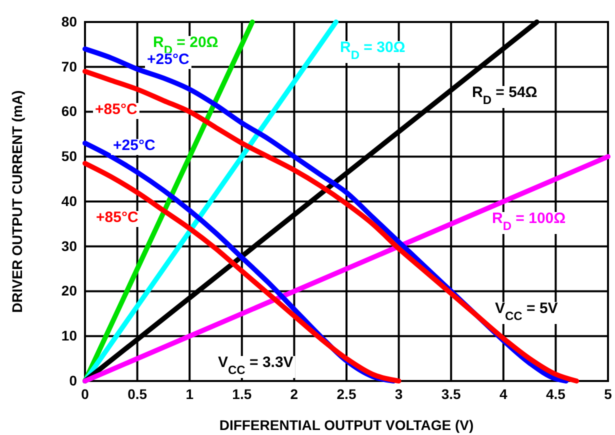  I want to click on annotation: V$_{CC}$ = 3.3V, so click(256, 365).